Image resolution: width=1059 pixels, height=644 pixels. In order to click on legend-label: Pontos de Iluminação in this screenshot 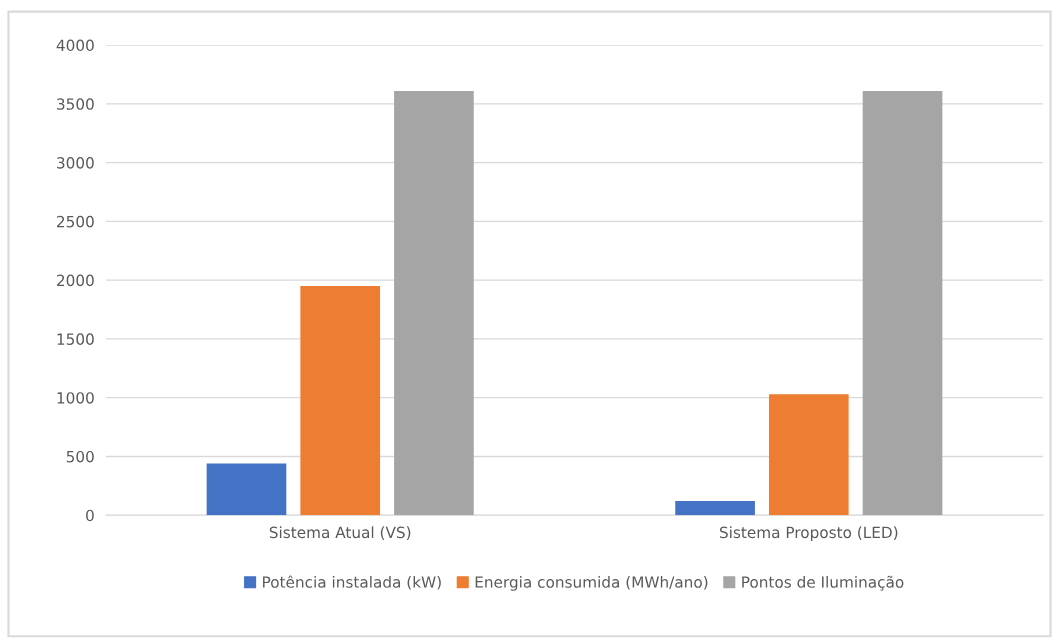, I will do `click(823, 583)`.